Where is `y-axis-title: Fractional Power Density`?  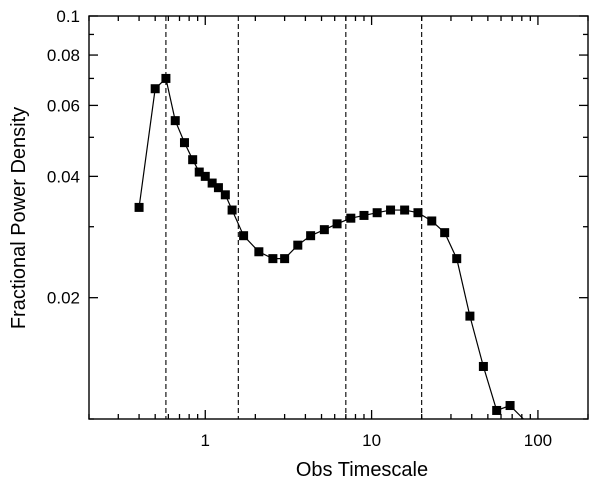
y-axis-title: Fractional Power Density is located at coordinates (19, 218).